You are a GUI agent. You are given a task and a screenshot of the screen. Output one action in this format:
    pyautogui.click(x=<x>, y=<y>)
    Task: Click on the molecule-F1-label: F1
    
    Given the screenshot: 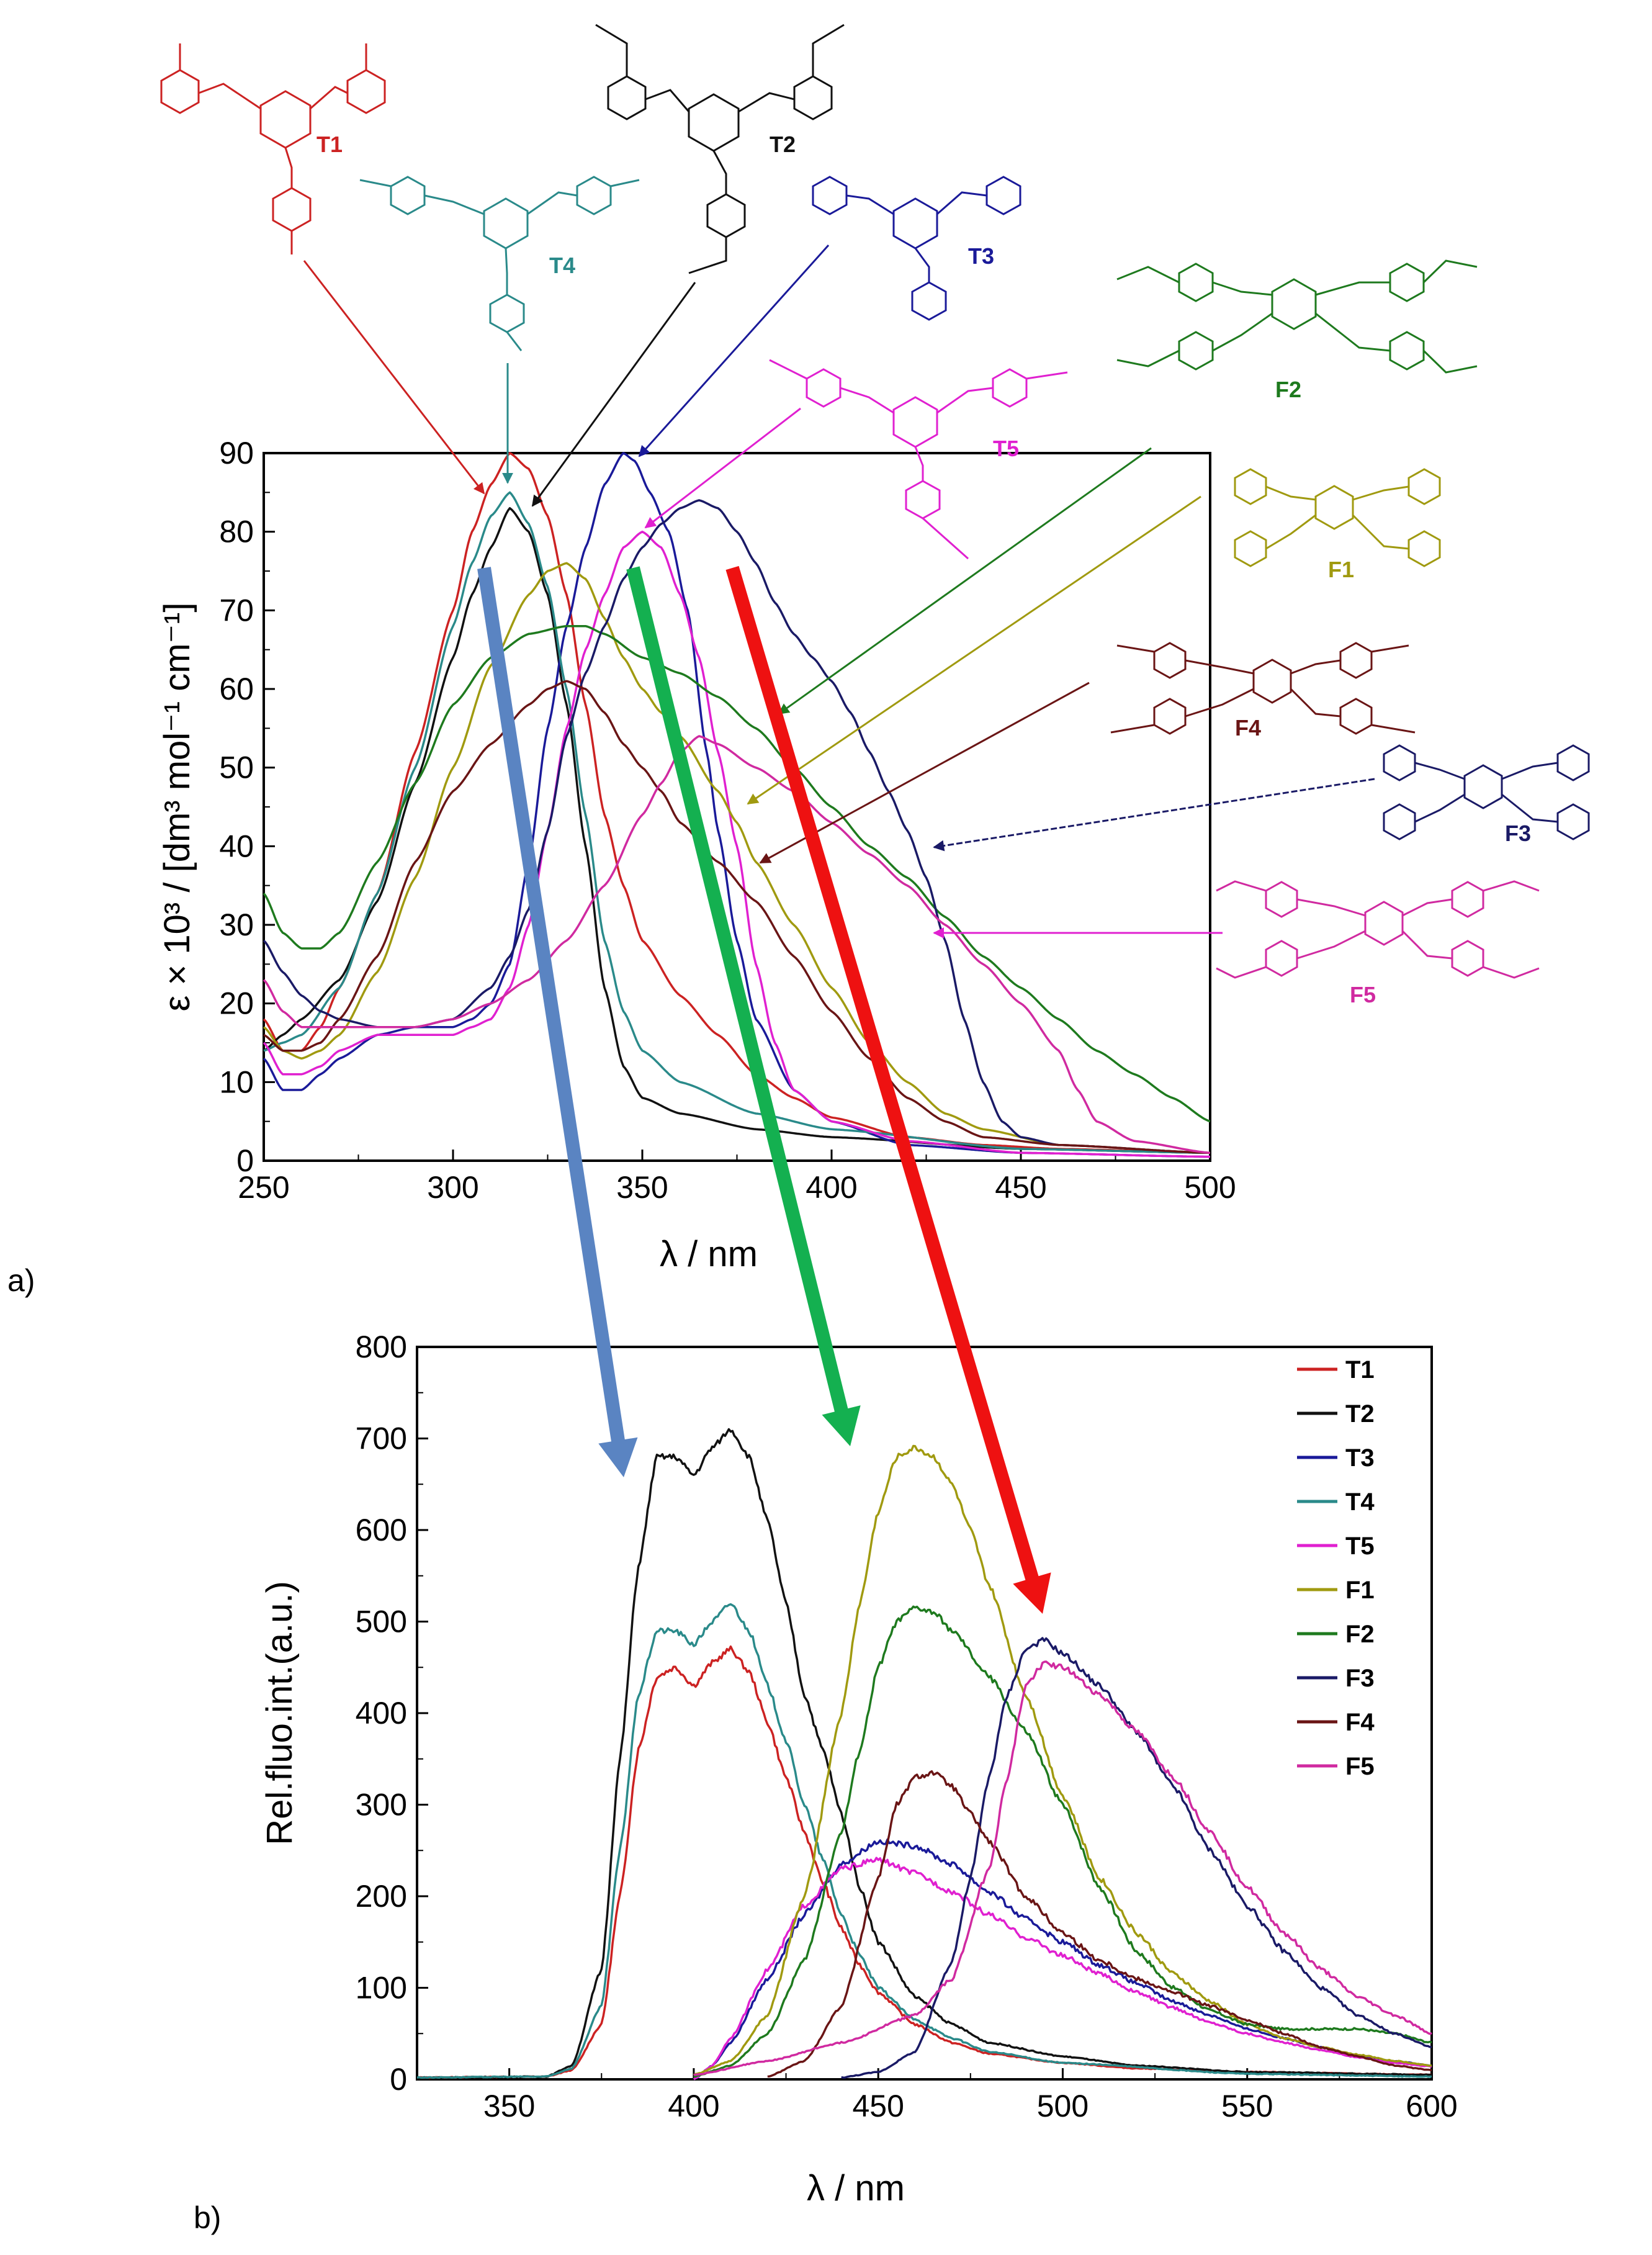 What is the action you would take?
    pyautogui.click(x=1341, y=569)
    